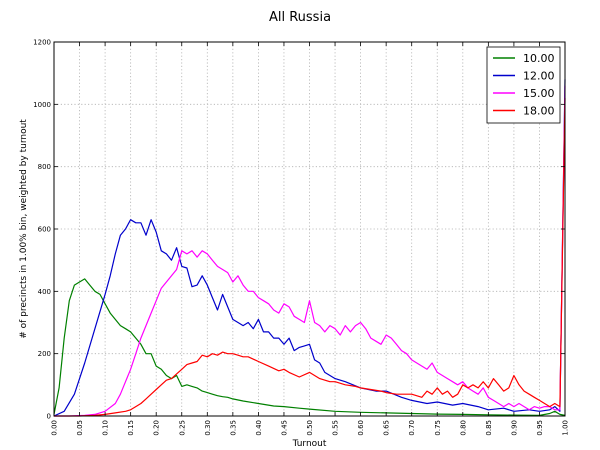  Describe the element at coordinates (208, 428) in the screenshot. I see `x-tick-label: 0.30` at that location.